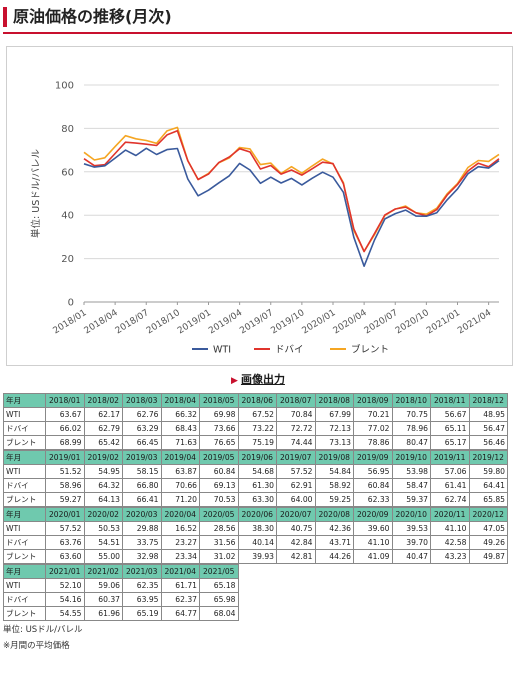  Describe the element at coordinates (450, 514) in the screenshot. I see `month-header-cell: 2020/11` at that location.